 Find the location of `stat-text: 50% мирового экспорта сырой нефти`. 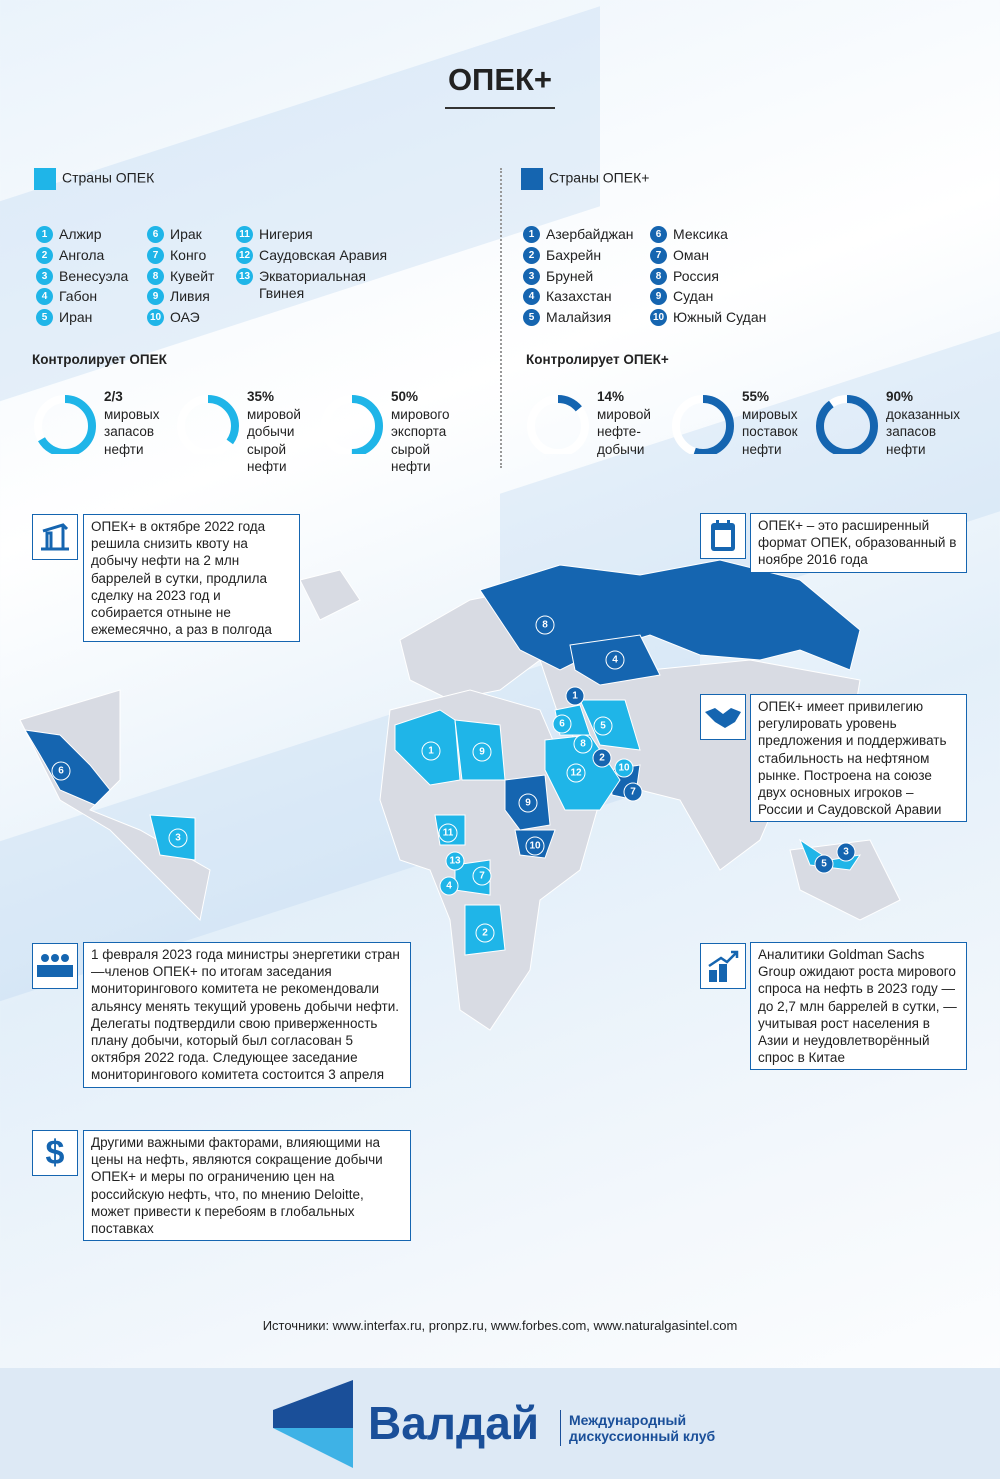

stat-text: 50% мирового экспорта сырой нефти is located at coordinates (420, 432).